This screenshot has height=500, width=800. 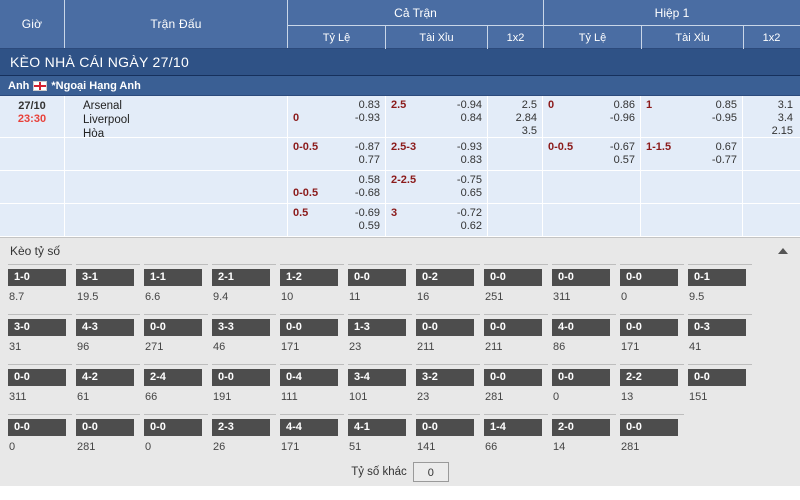 I want to click on score-cell: 0-0 271, so click(x=176, y=336).